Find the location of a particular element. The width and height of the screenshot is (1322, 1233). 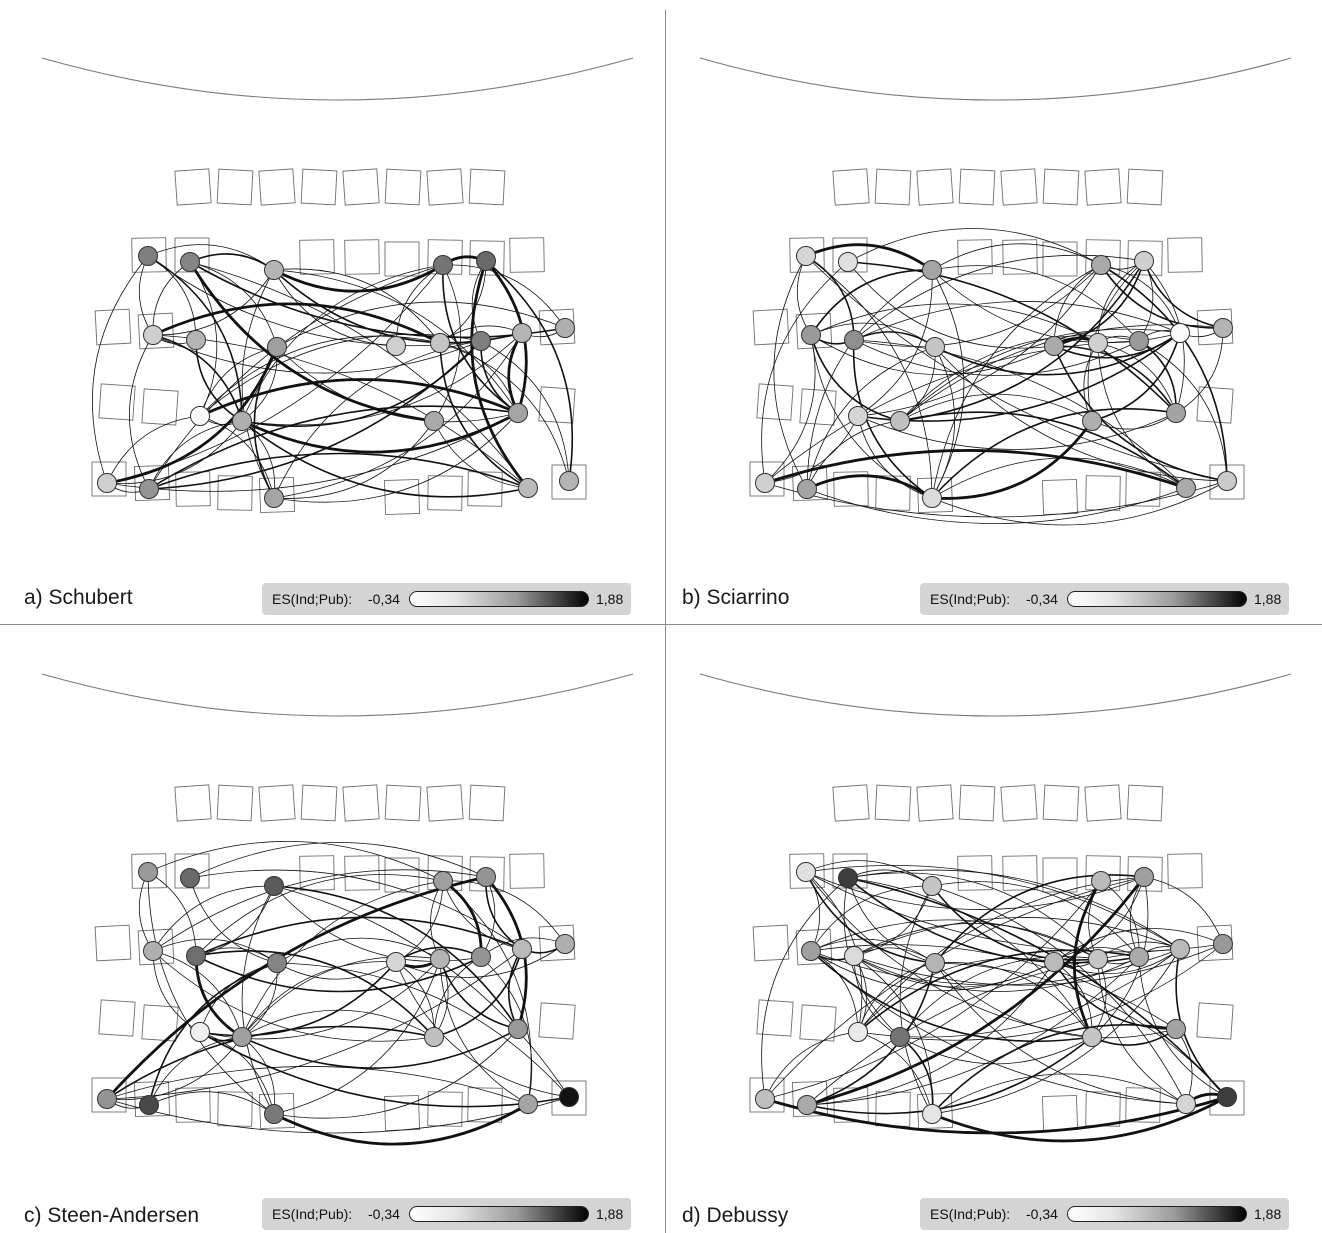

horizontal-divider is located at coordinates (661, 624).